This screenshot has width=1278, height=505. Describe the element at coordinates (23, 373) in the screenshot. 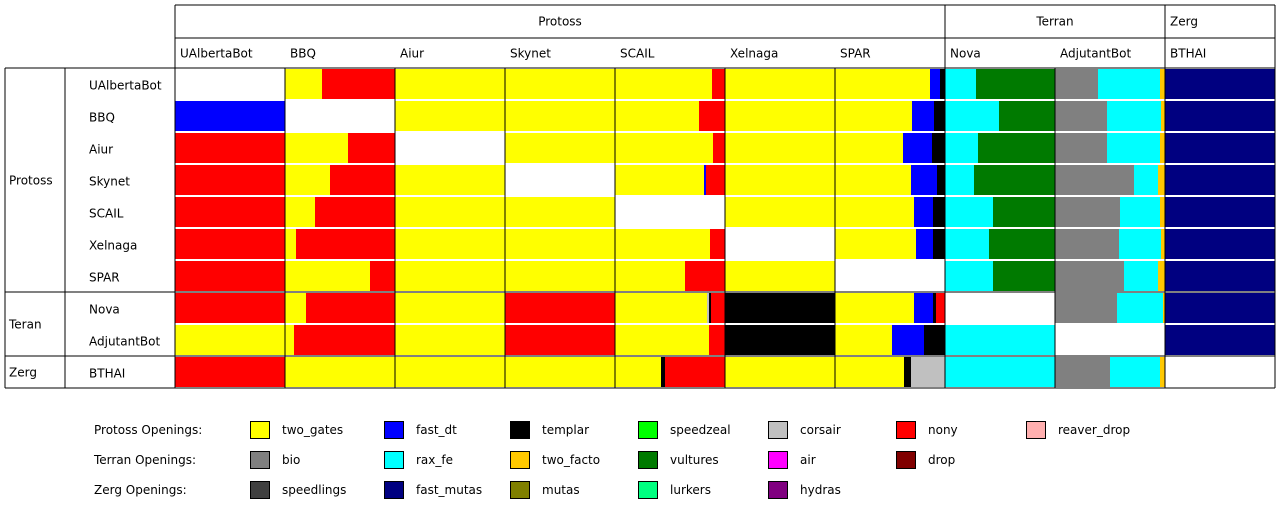

I see `row-group-label: Zerg` at that location.